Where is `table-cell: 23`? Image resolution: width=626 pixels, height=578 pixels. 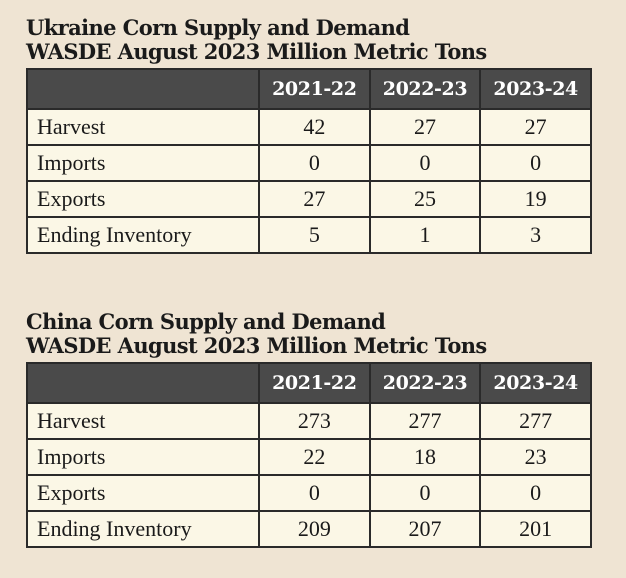
table-cell: 23 is located at coordinates (535, 457).